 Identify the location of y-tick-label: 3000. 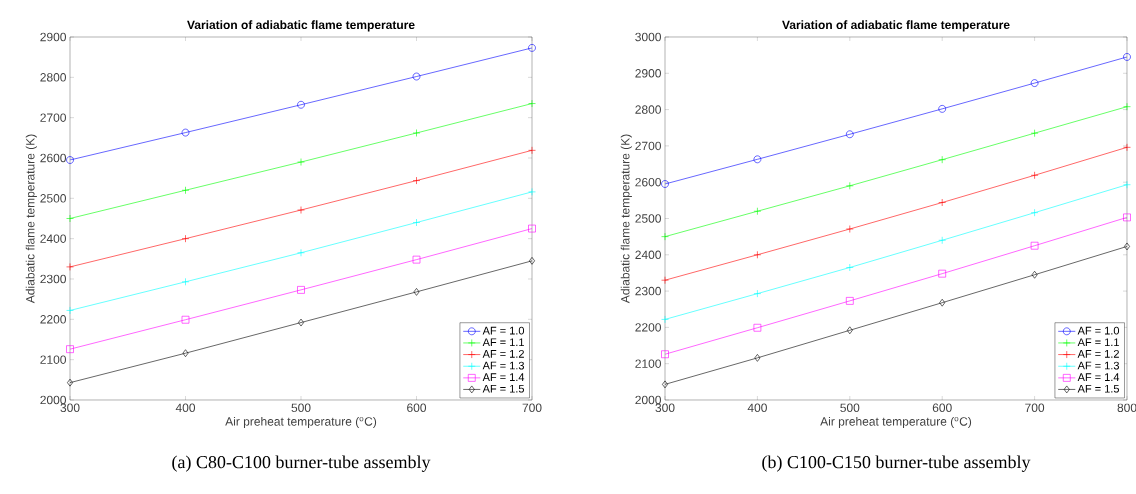
(648, 37).